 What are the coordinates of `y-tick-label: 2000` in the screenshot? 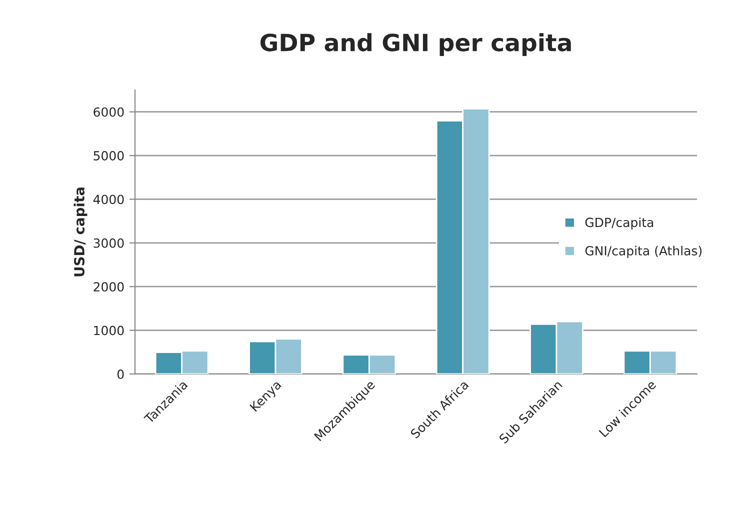 It's located at (109, 287).